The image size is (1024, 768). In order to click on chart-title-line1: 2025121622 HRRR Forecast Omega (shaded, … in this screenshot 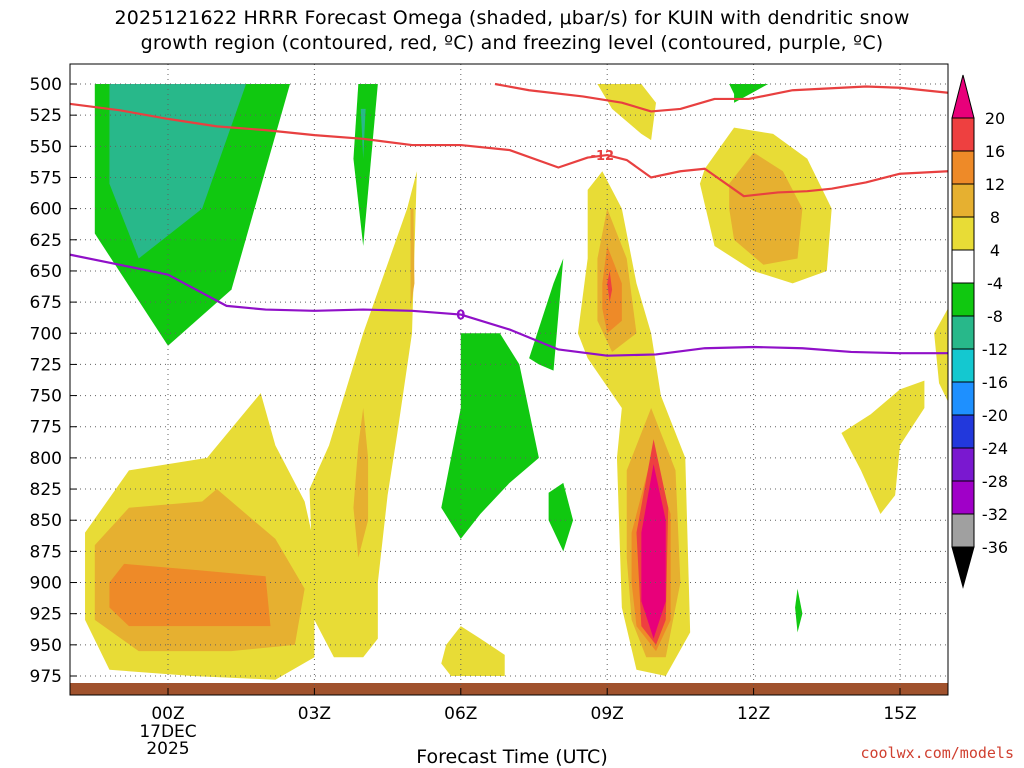, I will do `click(512, 18)`.